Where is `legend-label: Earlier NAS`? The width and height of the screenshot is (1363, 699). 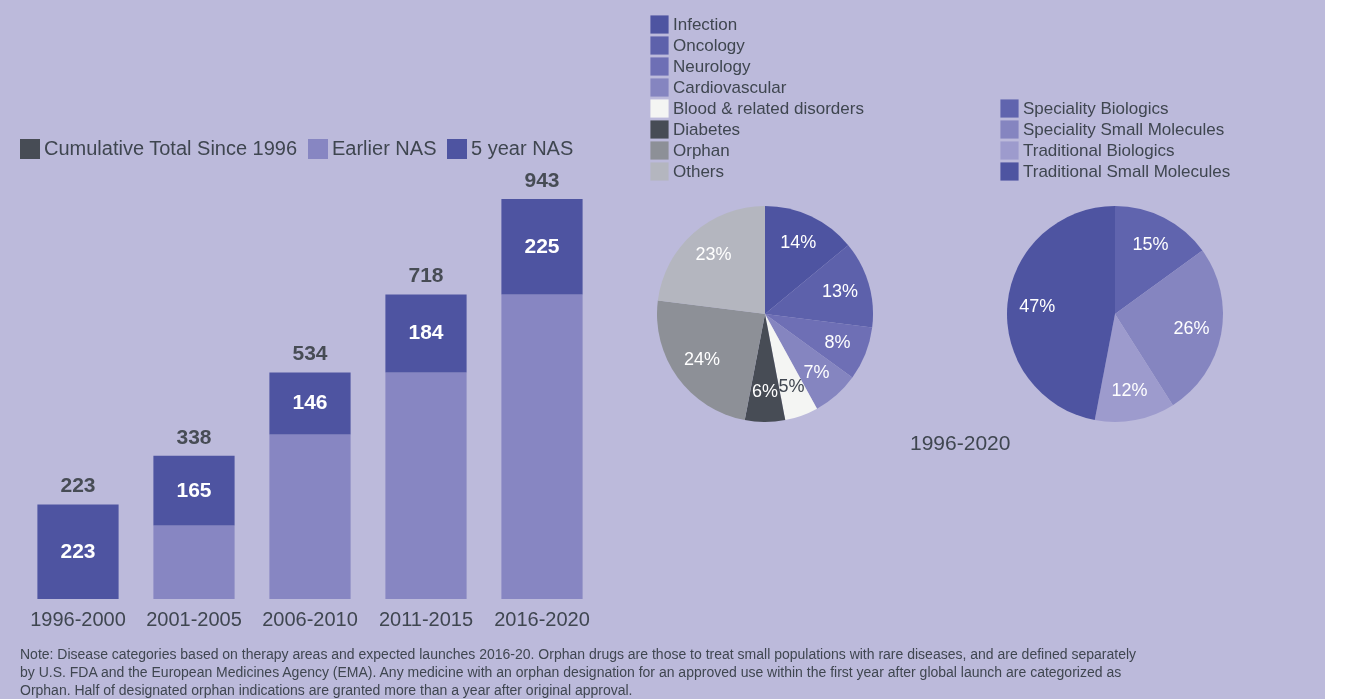
legend-label: Earlier NAS is located at coordinates (384, 148).